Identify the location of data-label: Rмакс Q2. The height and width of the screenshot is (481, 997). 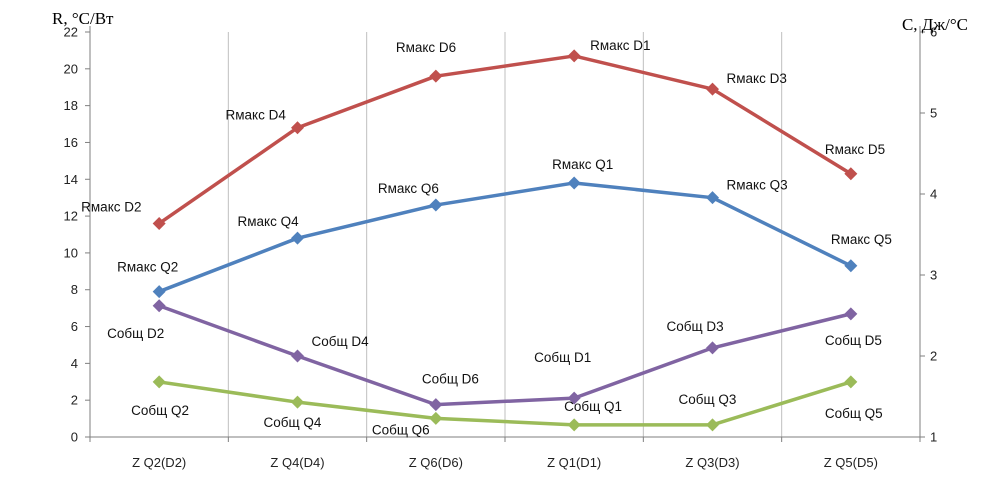
(147, 267).